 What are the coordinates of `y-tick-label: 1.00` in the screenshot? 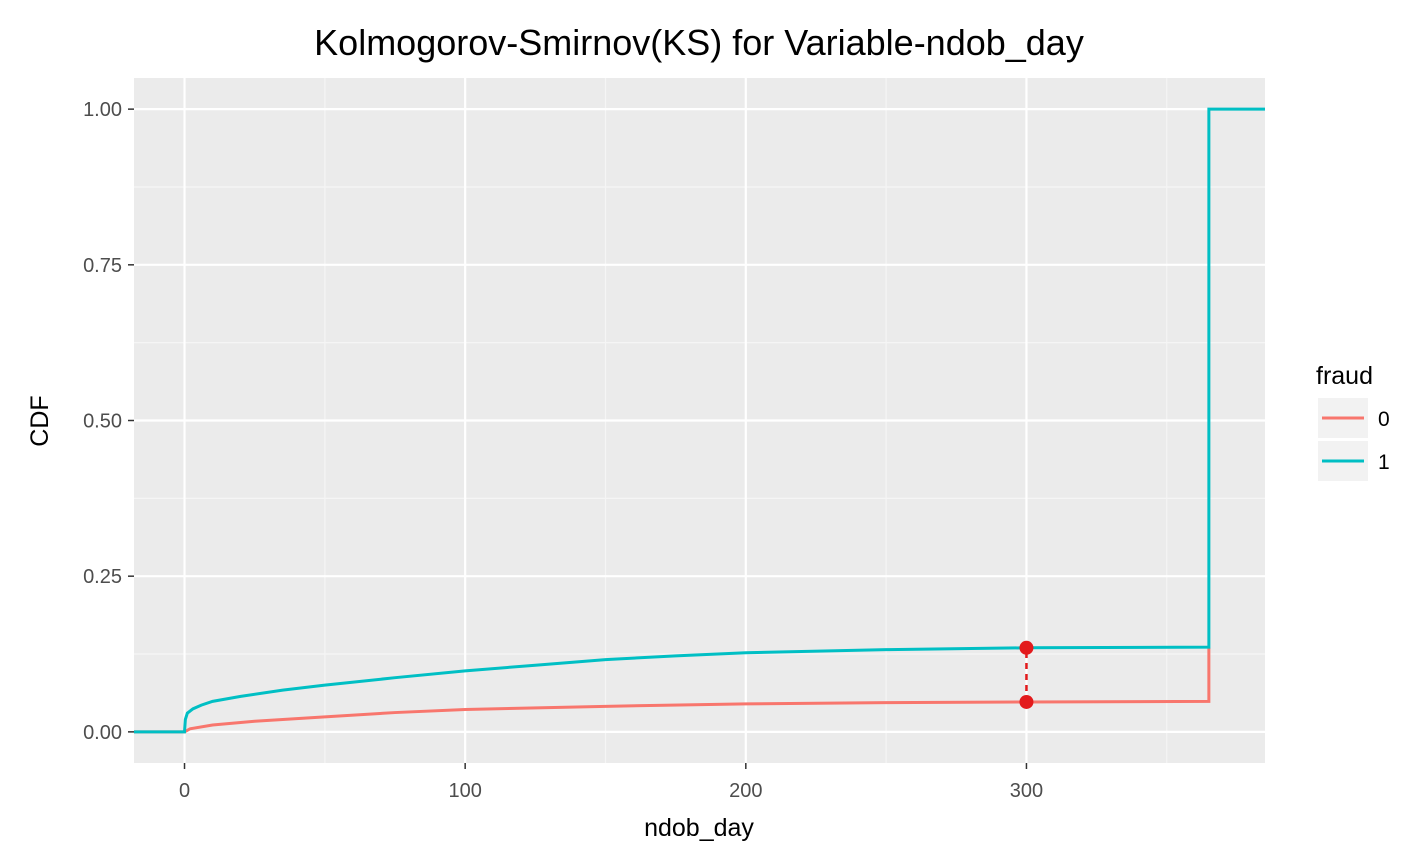 It's located at (102, 110).